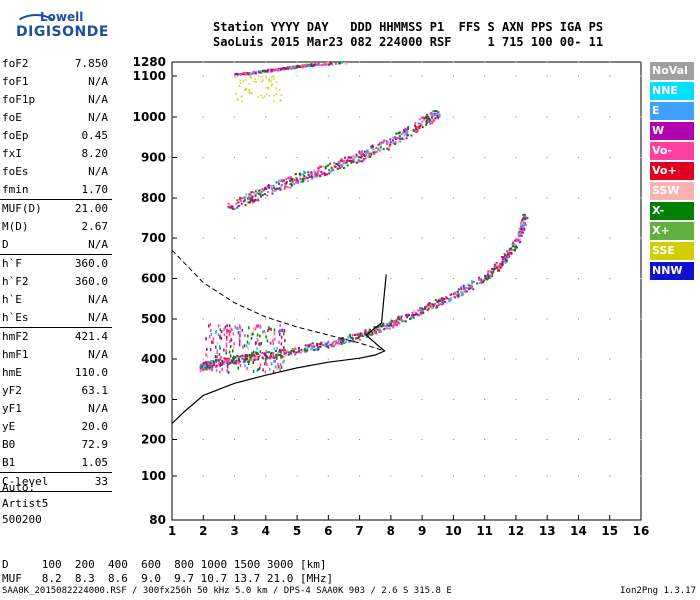 The width and height of the screenshot is (700, 600). What do you see at coordinates (56, 254) in the screenshot?
I see `param-separator` at bounding box center [56, 254].